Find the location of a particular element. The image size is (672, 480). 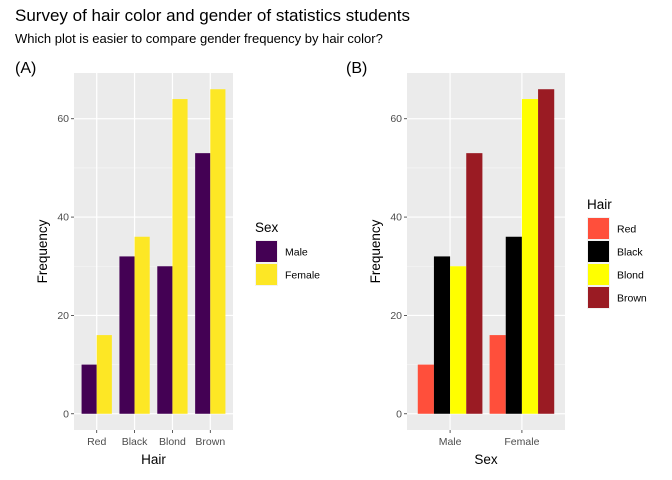

bar-male-red: Male / Red: 10 is located at coordinates (425, 389).